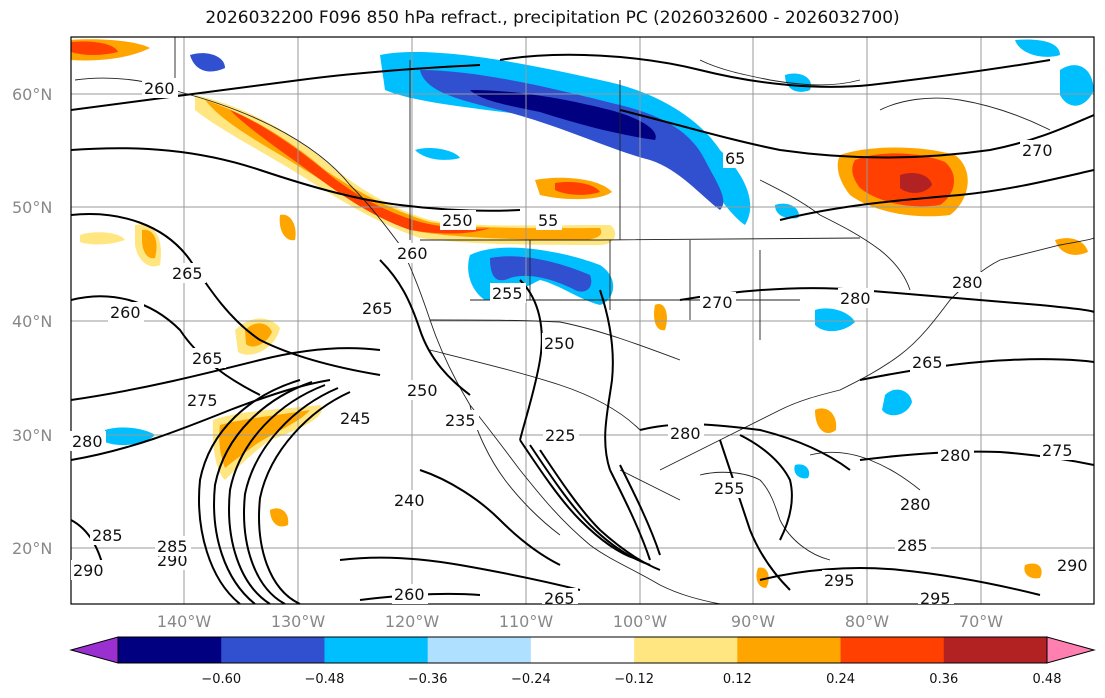  What do you see at coordinates (753, 621) in the screenshot?
I see `lon-label: 90°W` at bounding box center [753, 621].